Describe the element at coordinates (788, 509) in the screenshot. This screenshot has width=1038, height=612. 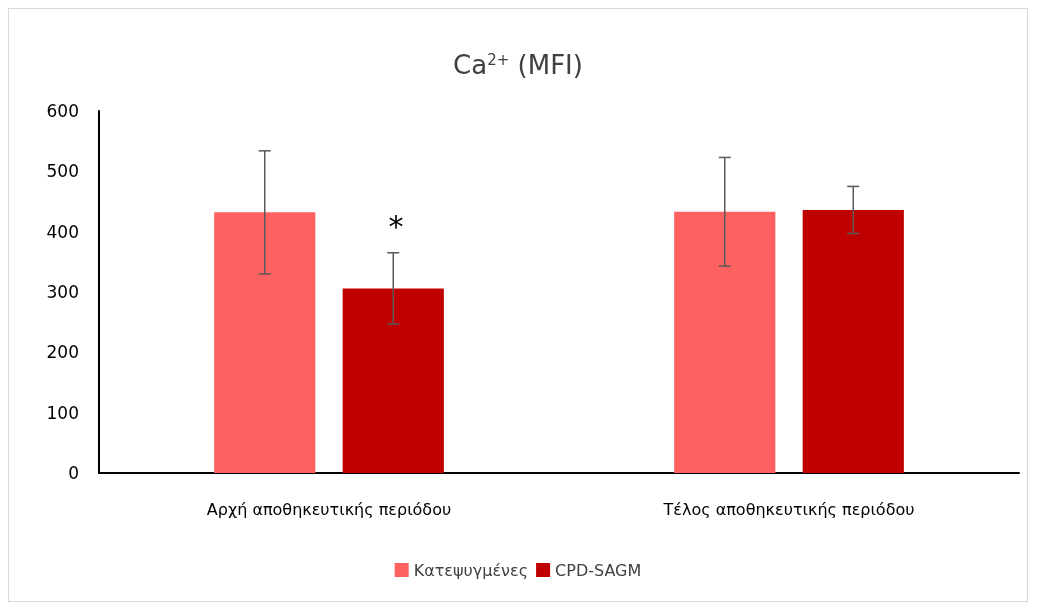
I see `x-tick-label: Τέλος αποθηκευτικής περιόδου` at that location.